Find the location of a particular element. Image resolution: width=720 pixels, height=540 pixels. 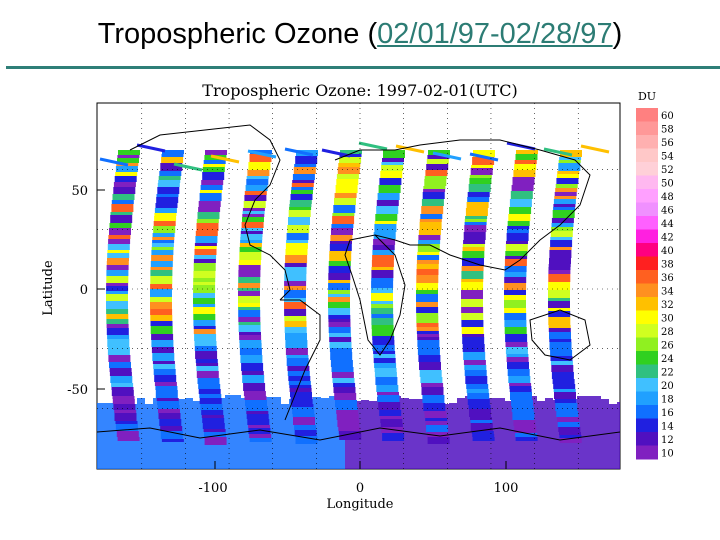

date-range-link: 02/01/97-02/28/97 is located at coordinates (495, 34).